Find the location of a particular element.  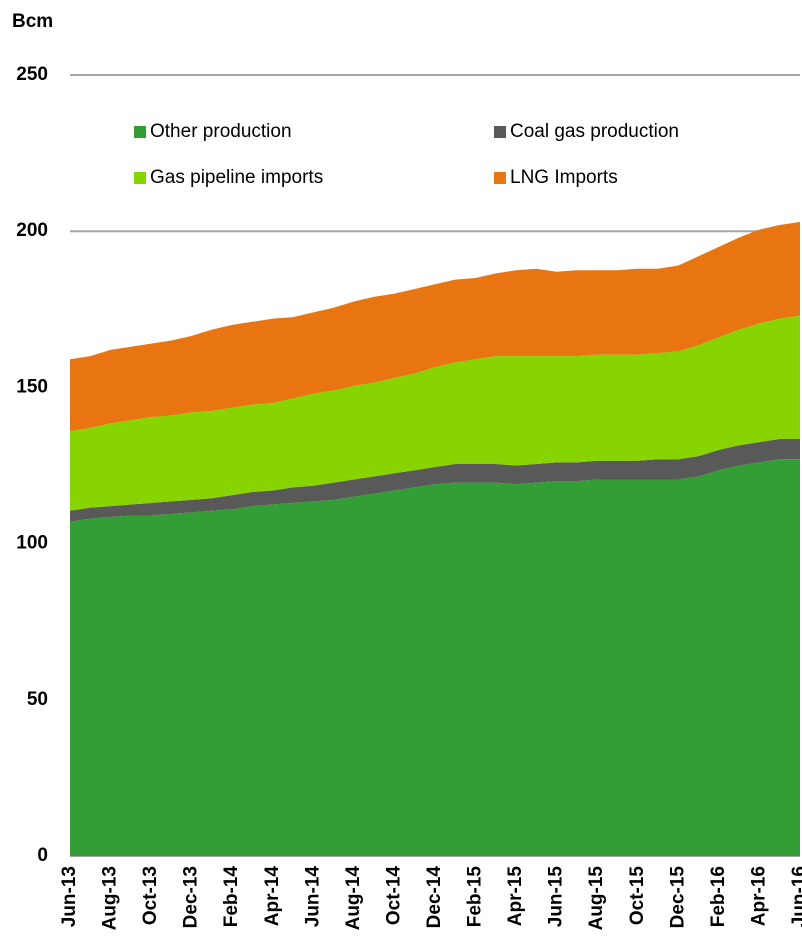

area is located at coordinates (435, 480).